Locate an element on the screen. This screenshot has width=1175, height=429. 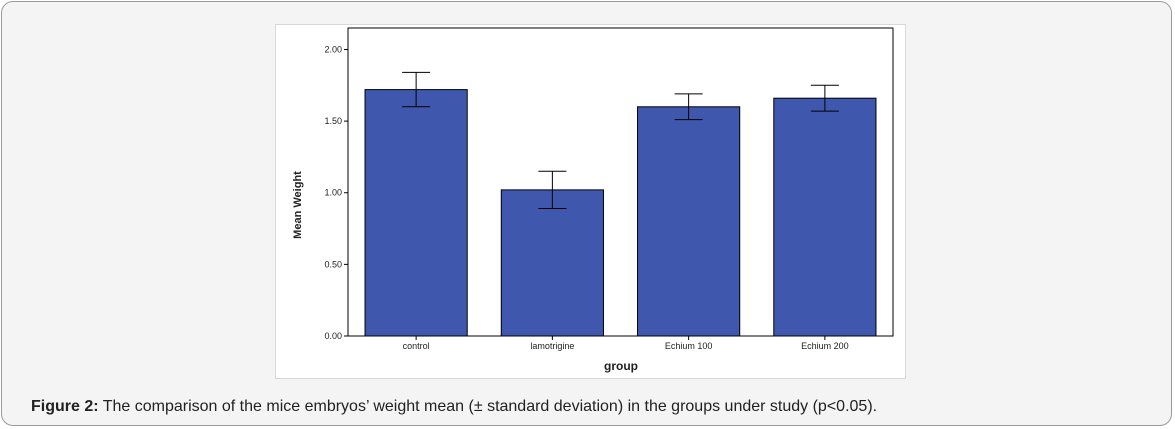
bar-control is located at coordinates (416, 213).